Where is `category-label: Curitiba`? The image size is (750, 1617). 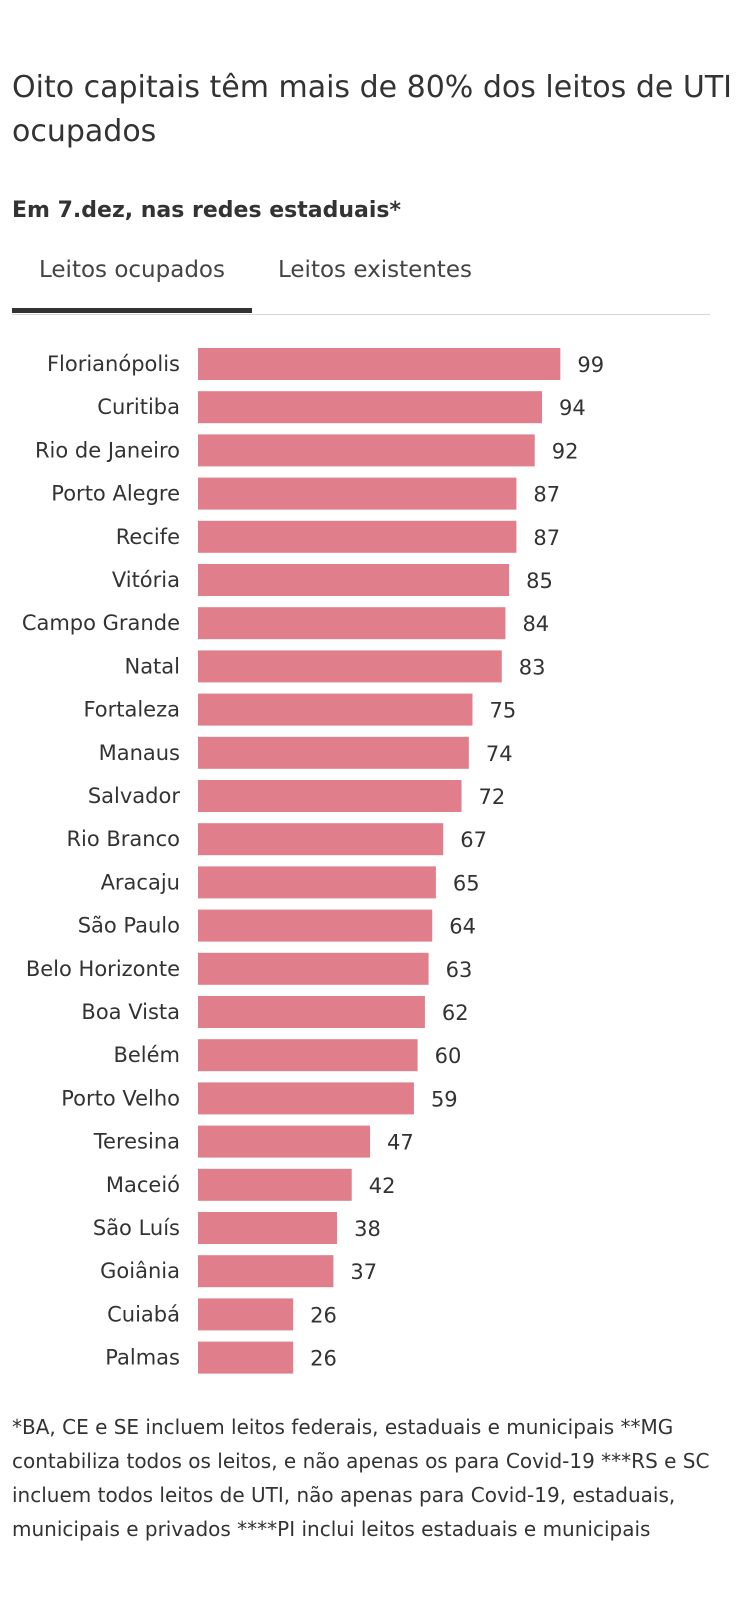
category-label: Curitiba is located at coordinates (138, 407).